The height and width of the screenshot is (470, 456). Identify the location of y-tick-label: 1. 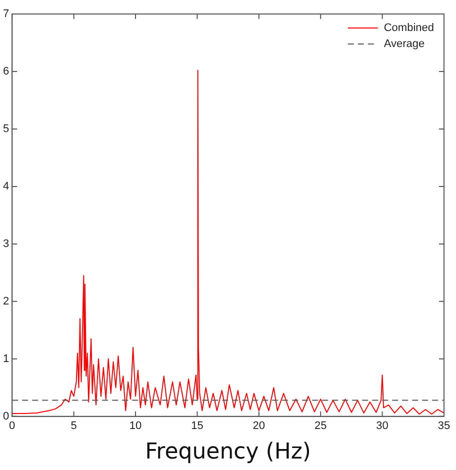
(6, 358).